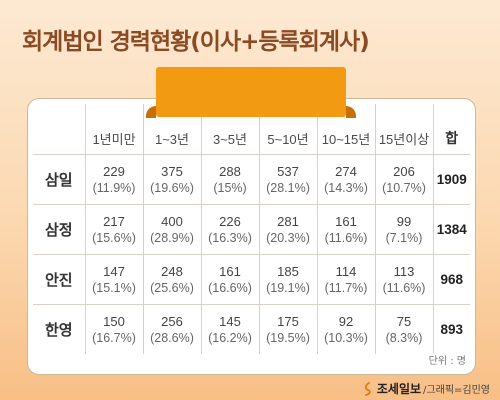  I want to click on table-cell: 229 (11.9%), so click(114, 179).